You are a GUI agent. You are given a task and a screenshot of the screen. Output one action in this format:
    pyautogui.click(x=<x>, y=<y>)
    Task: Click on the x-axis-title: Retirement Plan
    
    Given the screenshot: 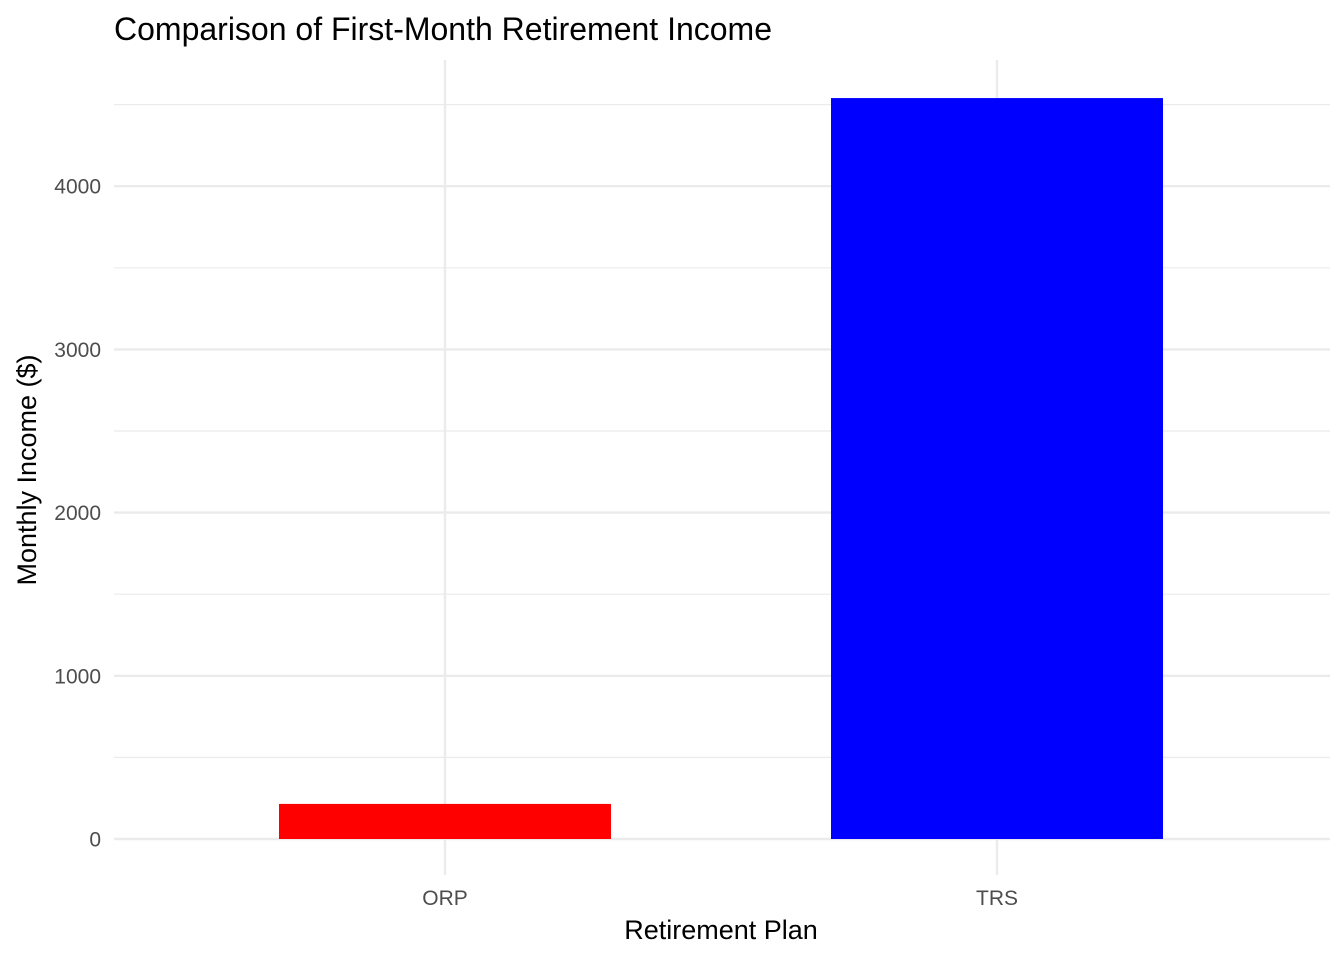 What is the action you would take?
    pyautogui.click(x=721, y=930)
    